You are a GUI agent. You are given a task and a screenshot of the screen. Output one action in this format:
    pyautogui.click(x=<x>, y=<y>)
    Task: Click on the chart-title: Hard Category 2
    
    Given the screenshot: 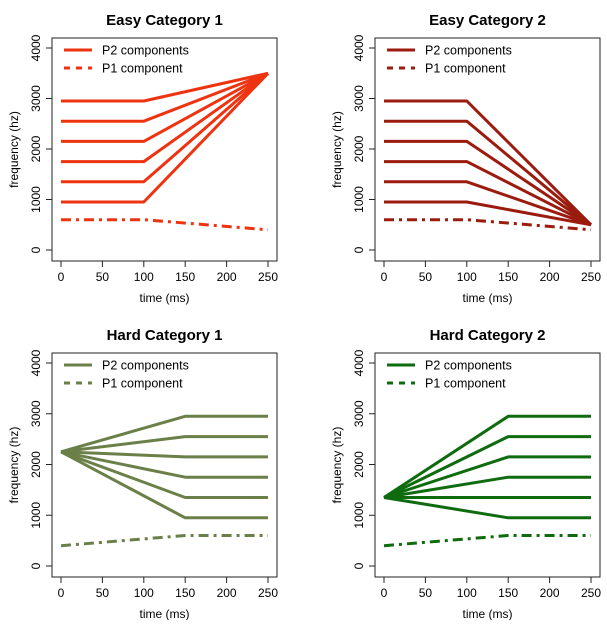 What is the action you would take?
    pyautogui.click(x=488, y=335)
    